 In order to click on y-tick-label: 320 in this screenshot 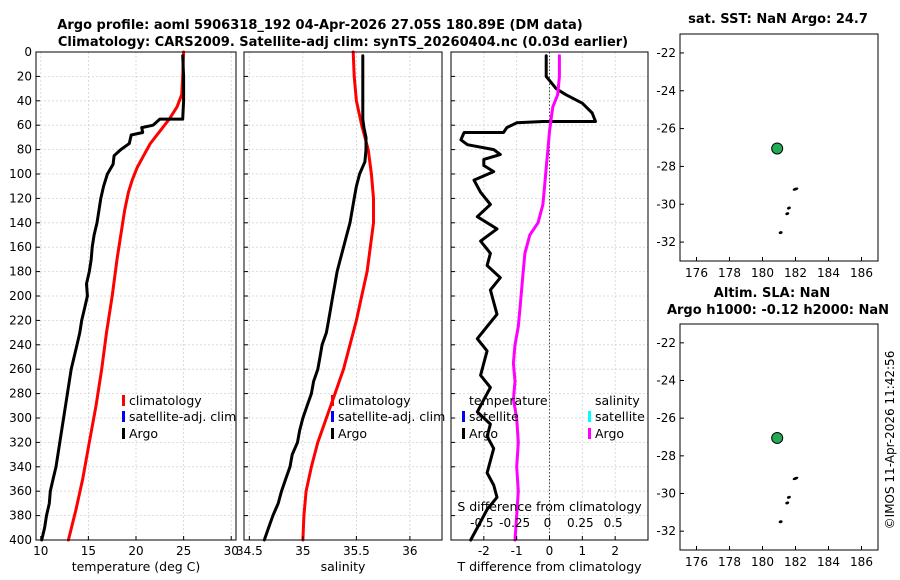, I will do `click(20, 442)`.